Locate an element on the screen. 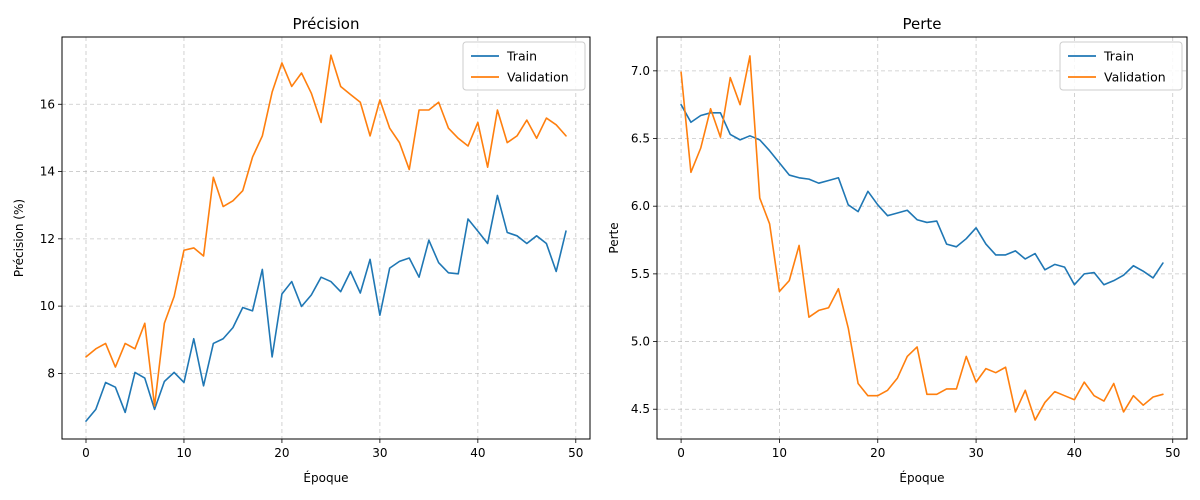  y-tick-label: 4.5 is located at coordinates (640, 409).